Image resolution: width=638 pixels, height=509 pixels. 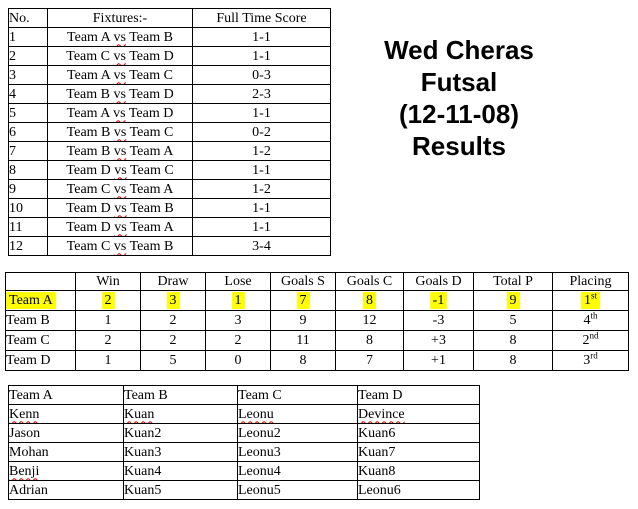 What do you see at coordinates (143, 490) in the screenshot?
I see `player-name: Kuan5` at bounding box center [143, 490].